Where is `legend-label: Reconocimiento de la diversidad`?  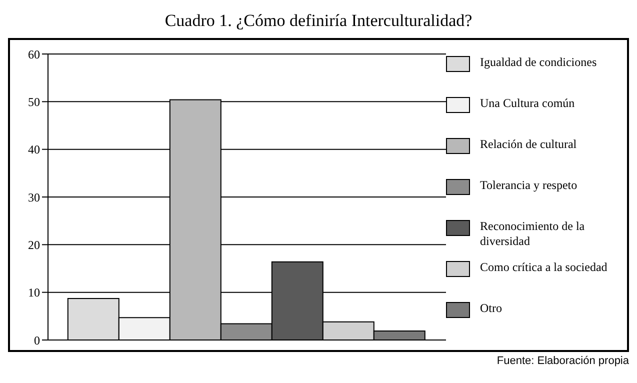
legend-label: Reconocimiento de la diversidad is located at coordinates (533, 233).